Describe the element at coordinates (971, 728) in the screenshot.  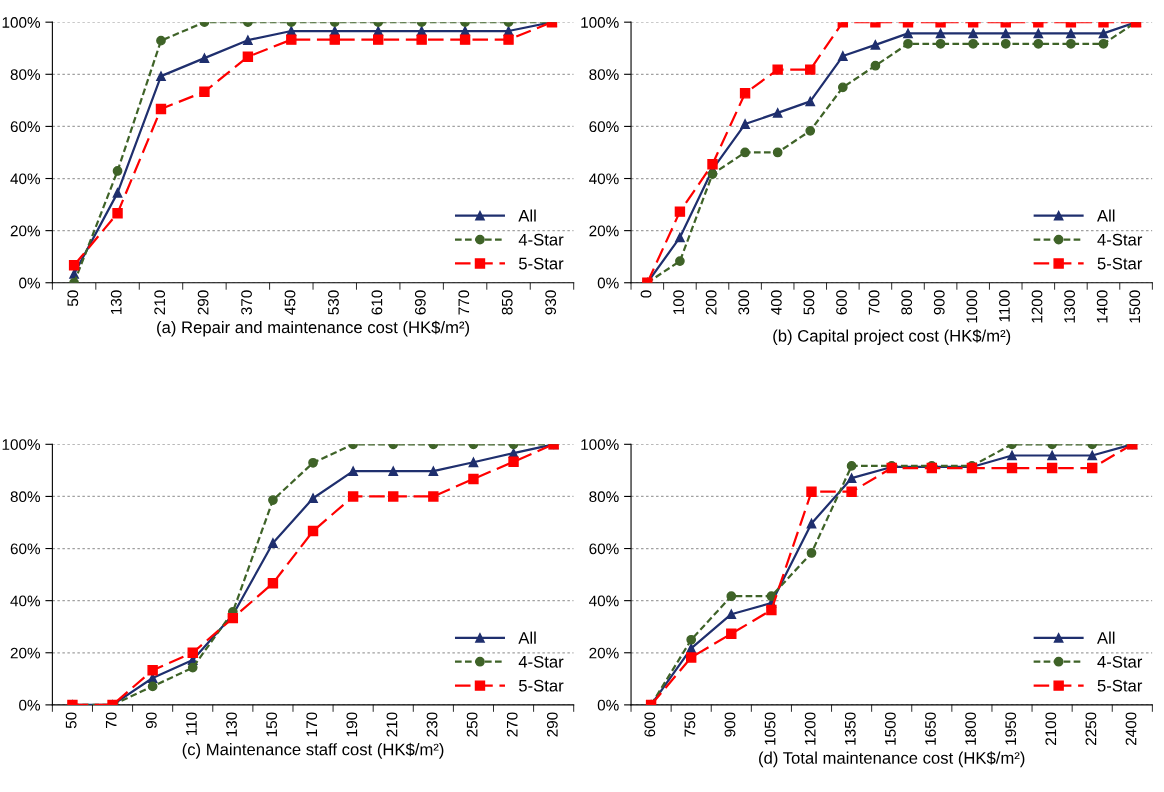
I see `x-tick-label: 1800` at that location.